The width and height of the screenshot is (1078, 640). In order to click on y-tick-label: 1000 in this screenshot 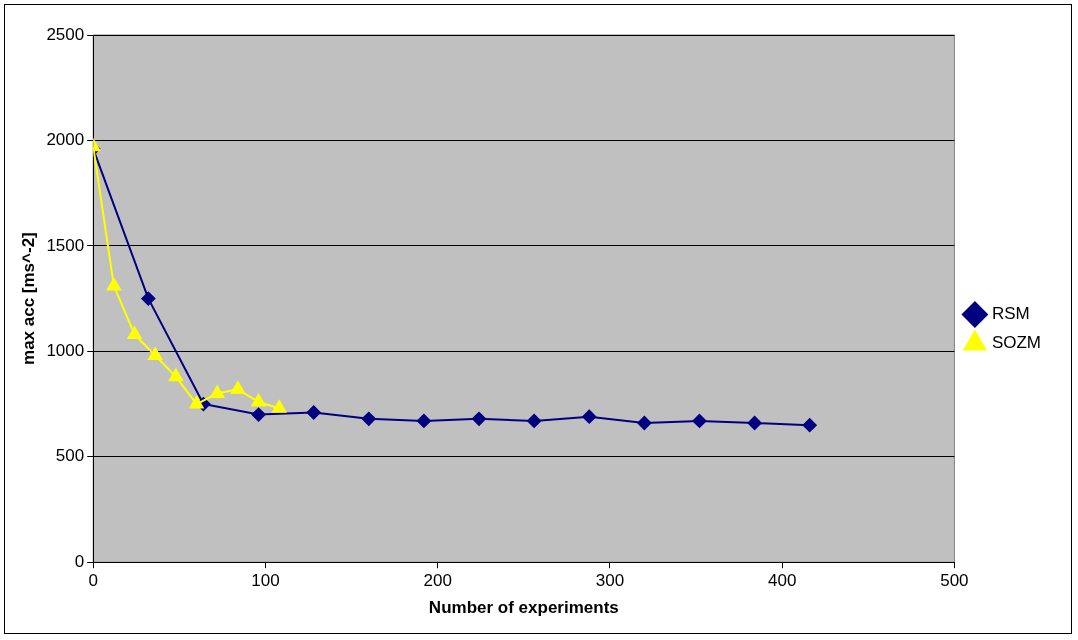, I will do `click(65, 351)`.